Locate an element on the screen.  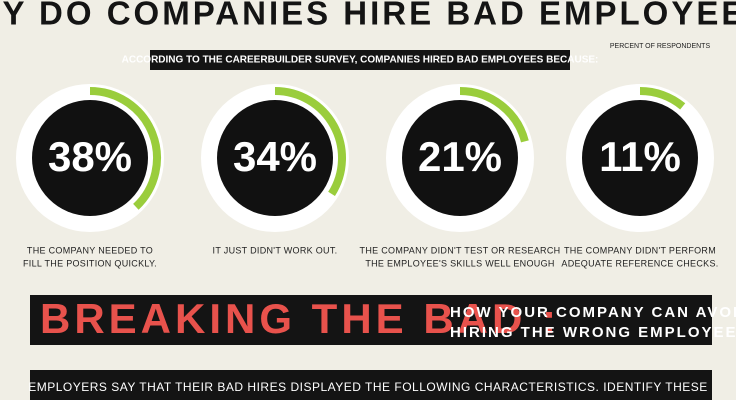
caption: THE COMPANY DIDN'T PERFORM is located at coordinates (640, 250).